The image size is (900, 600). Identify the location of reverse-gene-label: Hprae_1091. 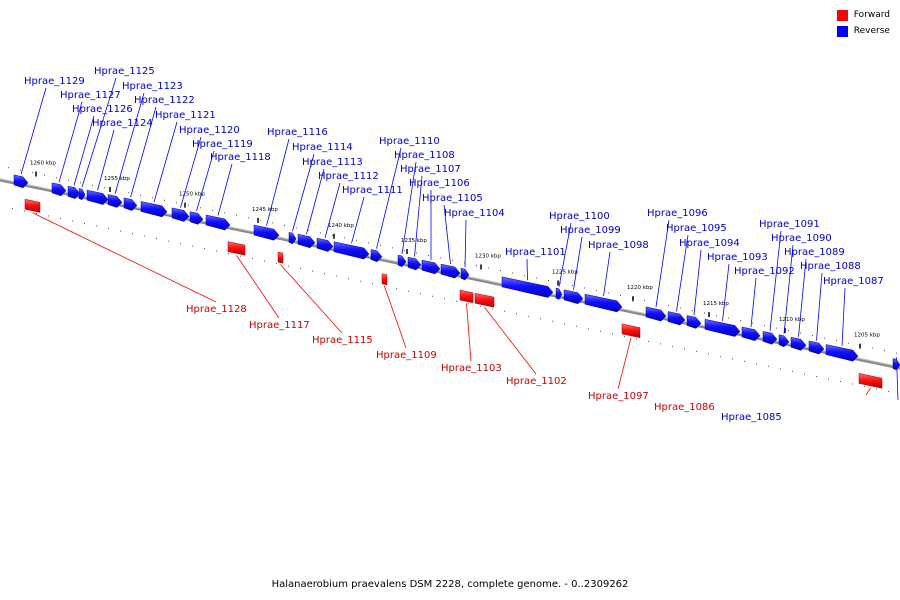
(789, 224).